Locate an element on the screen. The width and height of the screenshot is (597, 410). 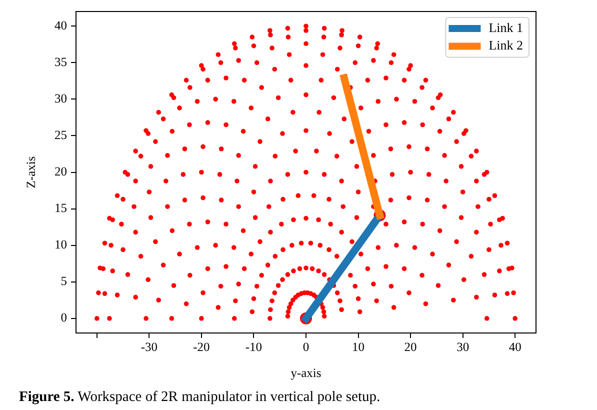
x-tick-label: 20 is located at coordinates (410, 347).